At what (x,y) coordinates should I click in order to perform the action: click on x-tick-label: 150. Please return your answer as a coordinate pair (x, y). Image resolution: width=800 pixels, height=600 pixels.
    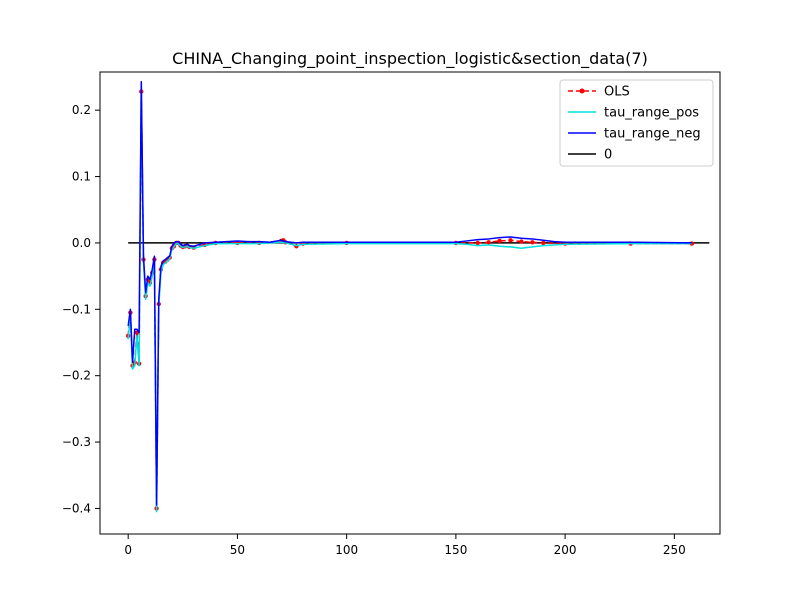
    Looking at the image, I should click on (455, 550).